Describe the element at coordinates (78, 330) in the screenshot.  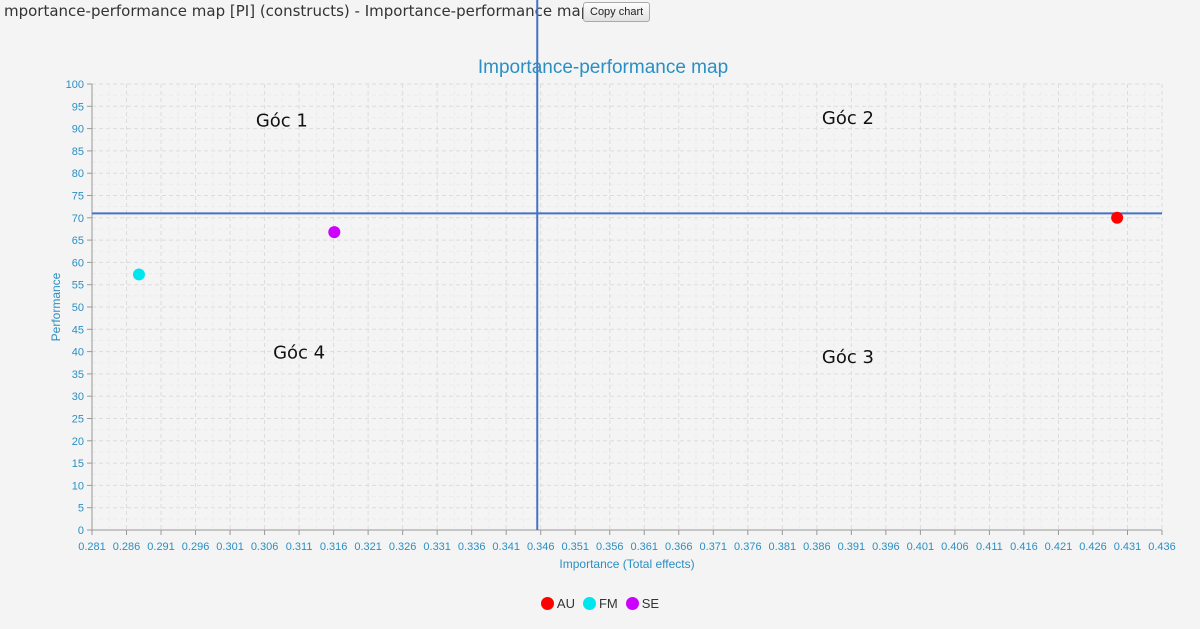
I see `y-tick-label: 45` at that location.